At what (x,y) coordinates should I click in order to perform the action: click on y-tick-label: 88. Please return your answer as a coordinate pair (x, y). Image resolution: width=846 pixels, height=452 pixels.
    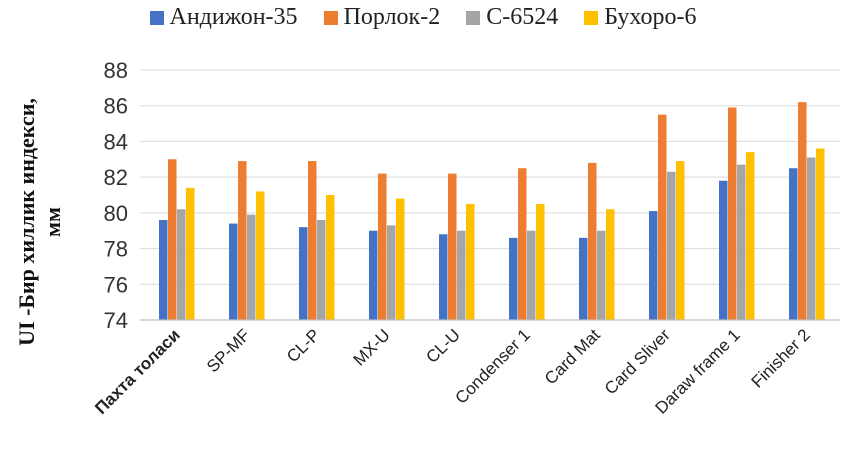
    Looking at the image, I should click on (116, 70).